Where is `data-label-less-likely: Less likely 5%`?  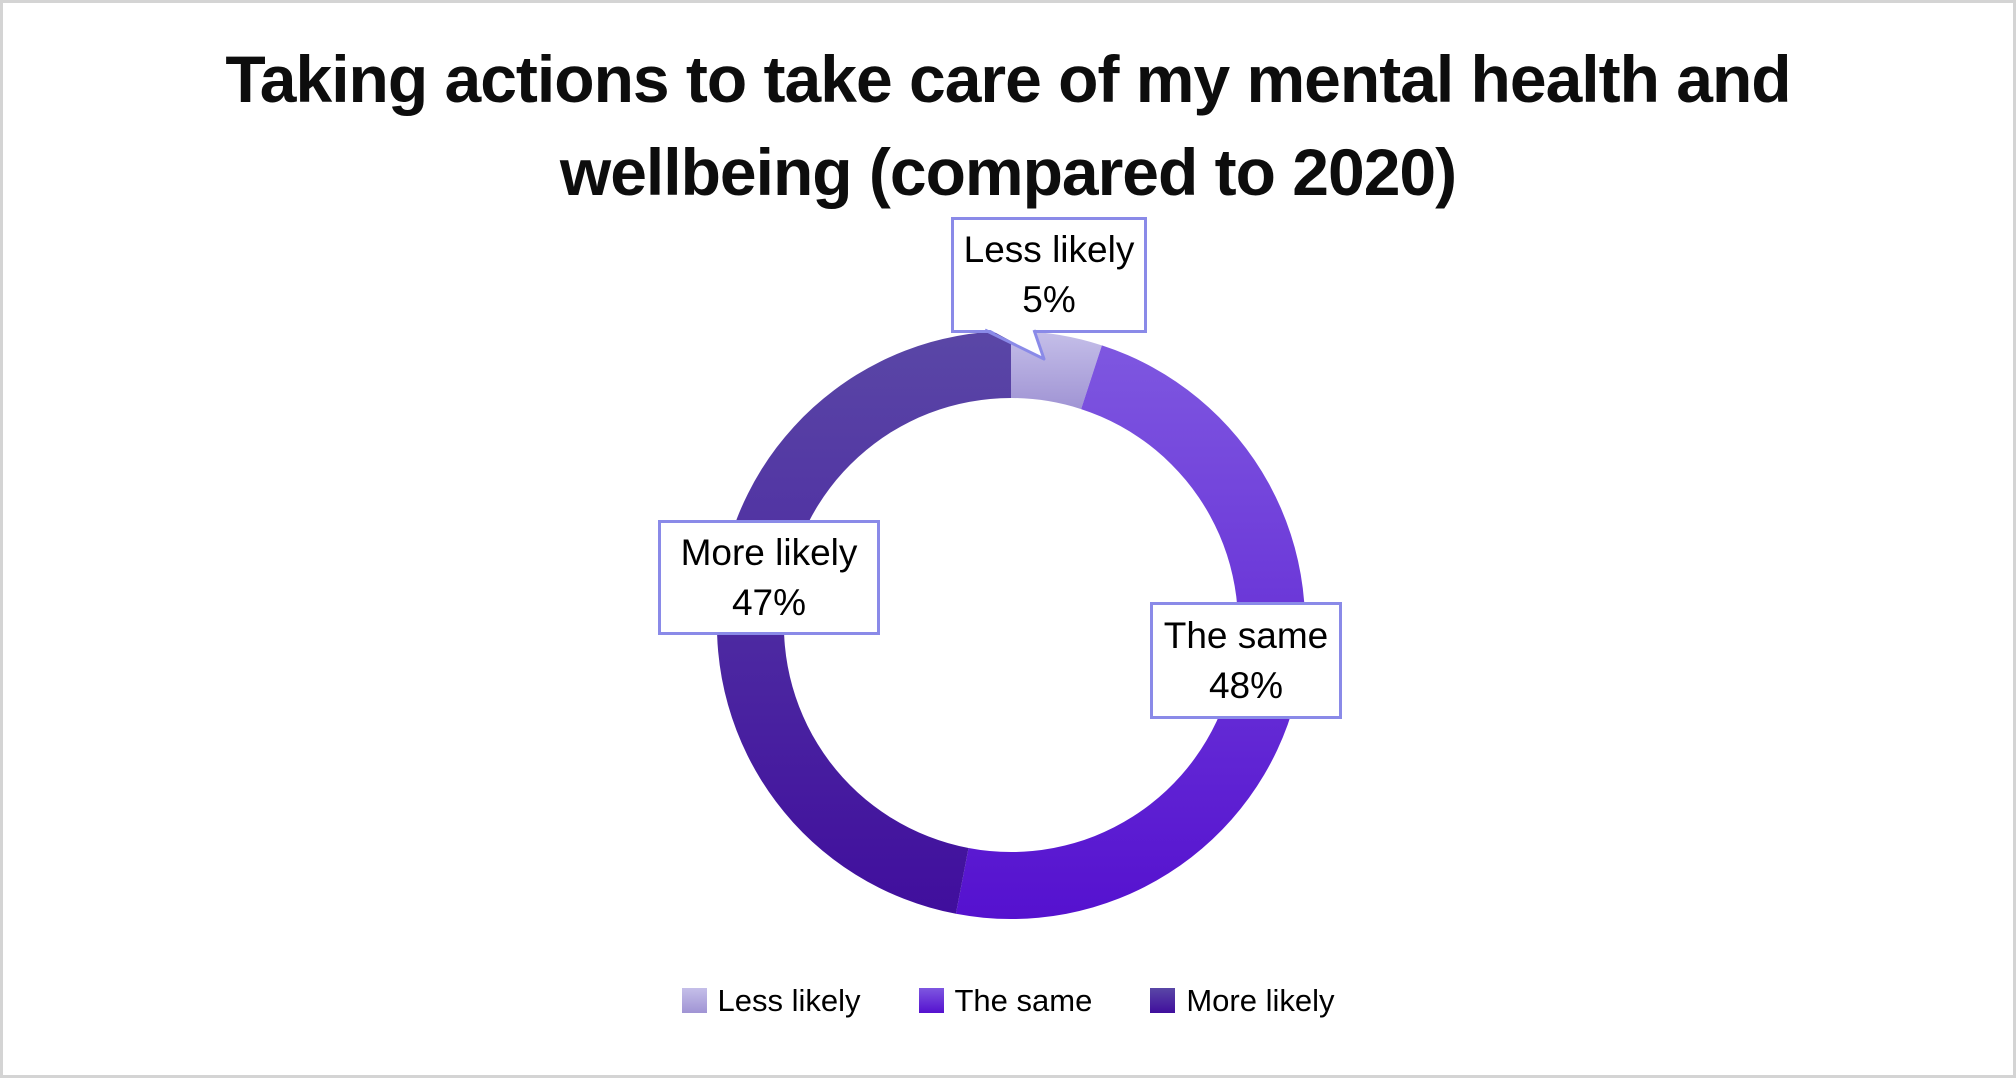
data-label-less-likely: Less likely 5% is located at coordinates (1049, 275).